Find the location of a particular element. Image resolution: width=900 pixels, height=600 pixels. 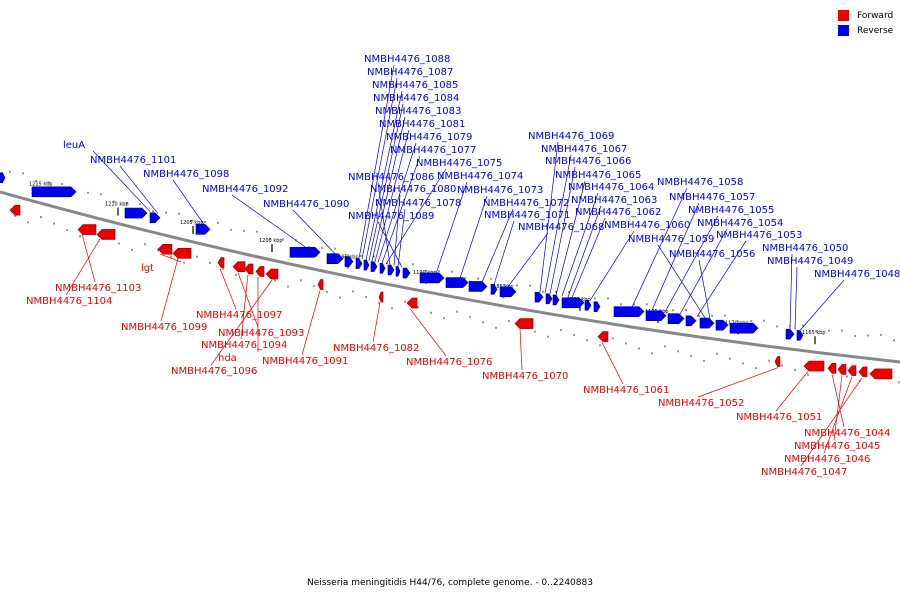

forward-gene-label: NMBH4476_1091 is located at coordinates (305, 361).